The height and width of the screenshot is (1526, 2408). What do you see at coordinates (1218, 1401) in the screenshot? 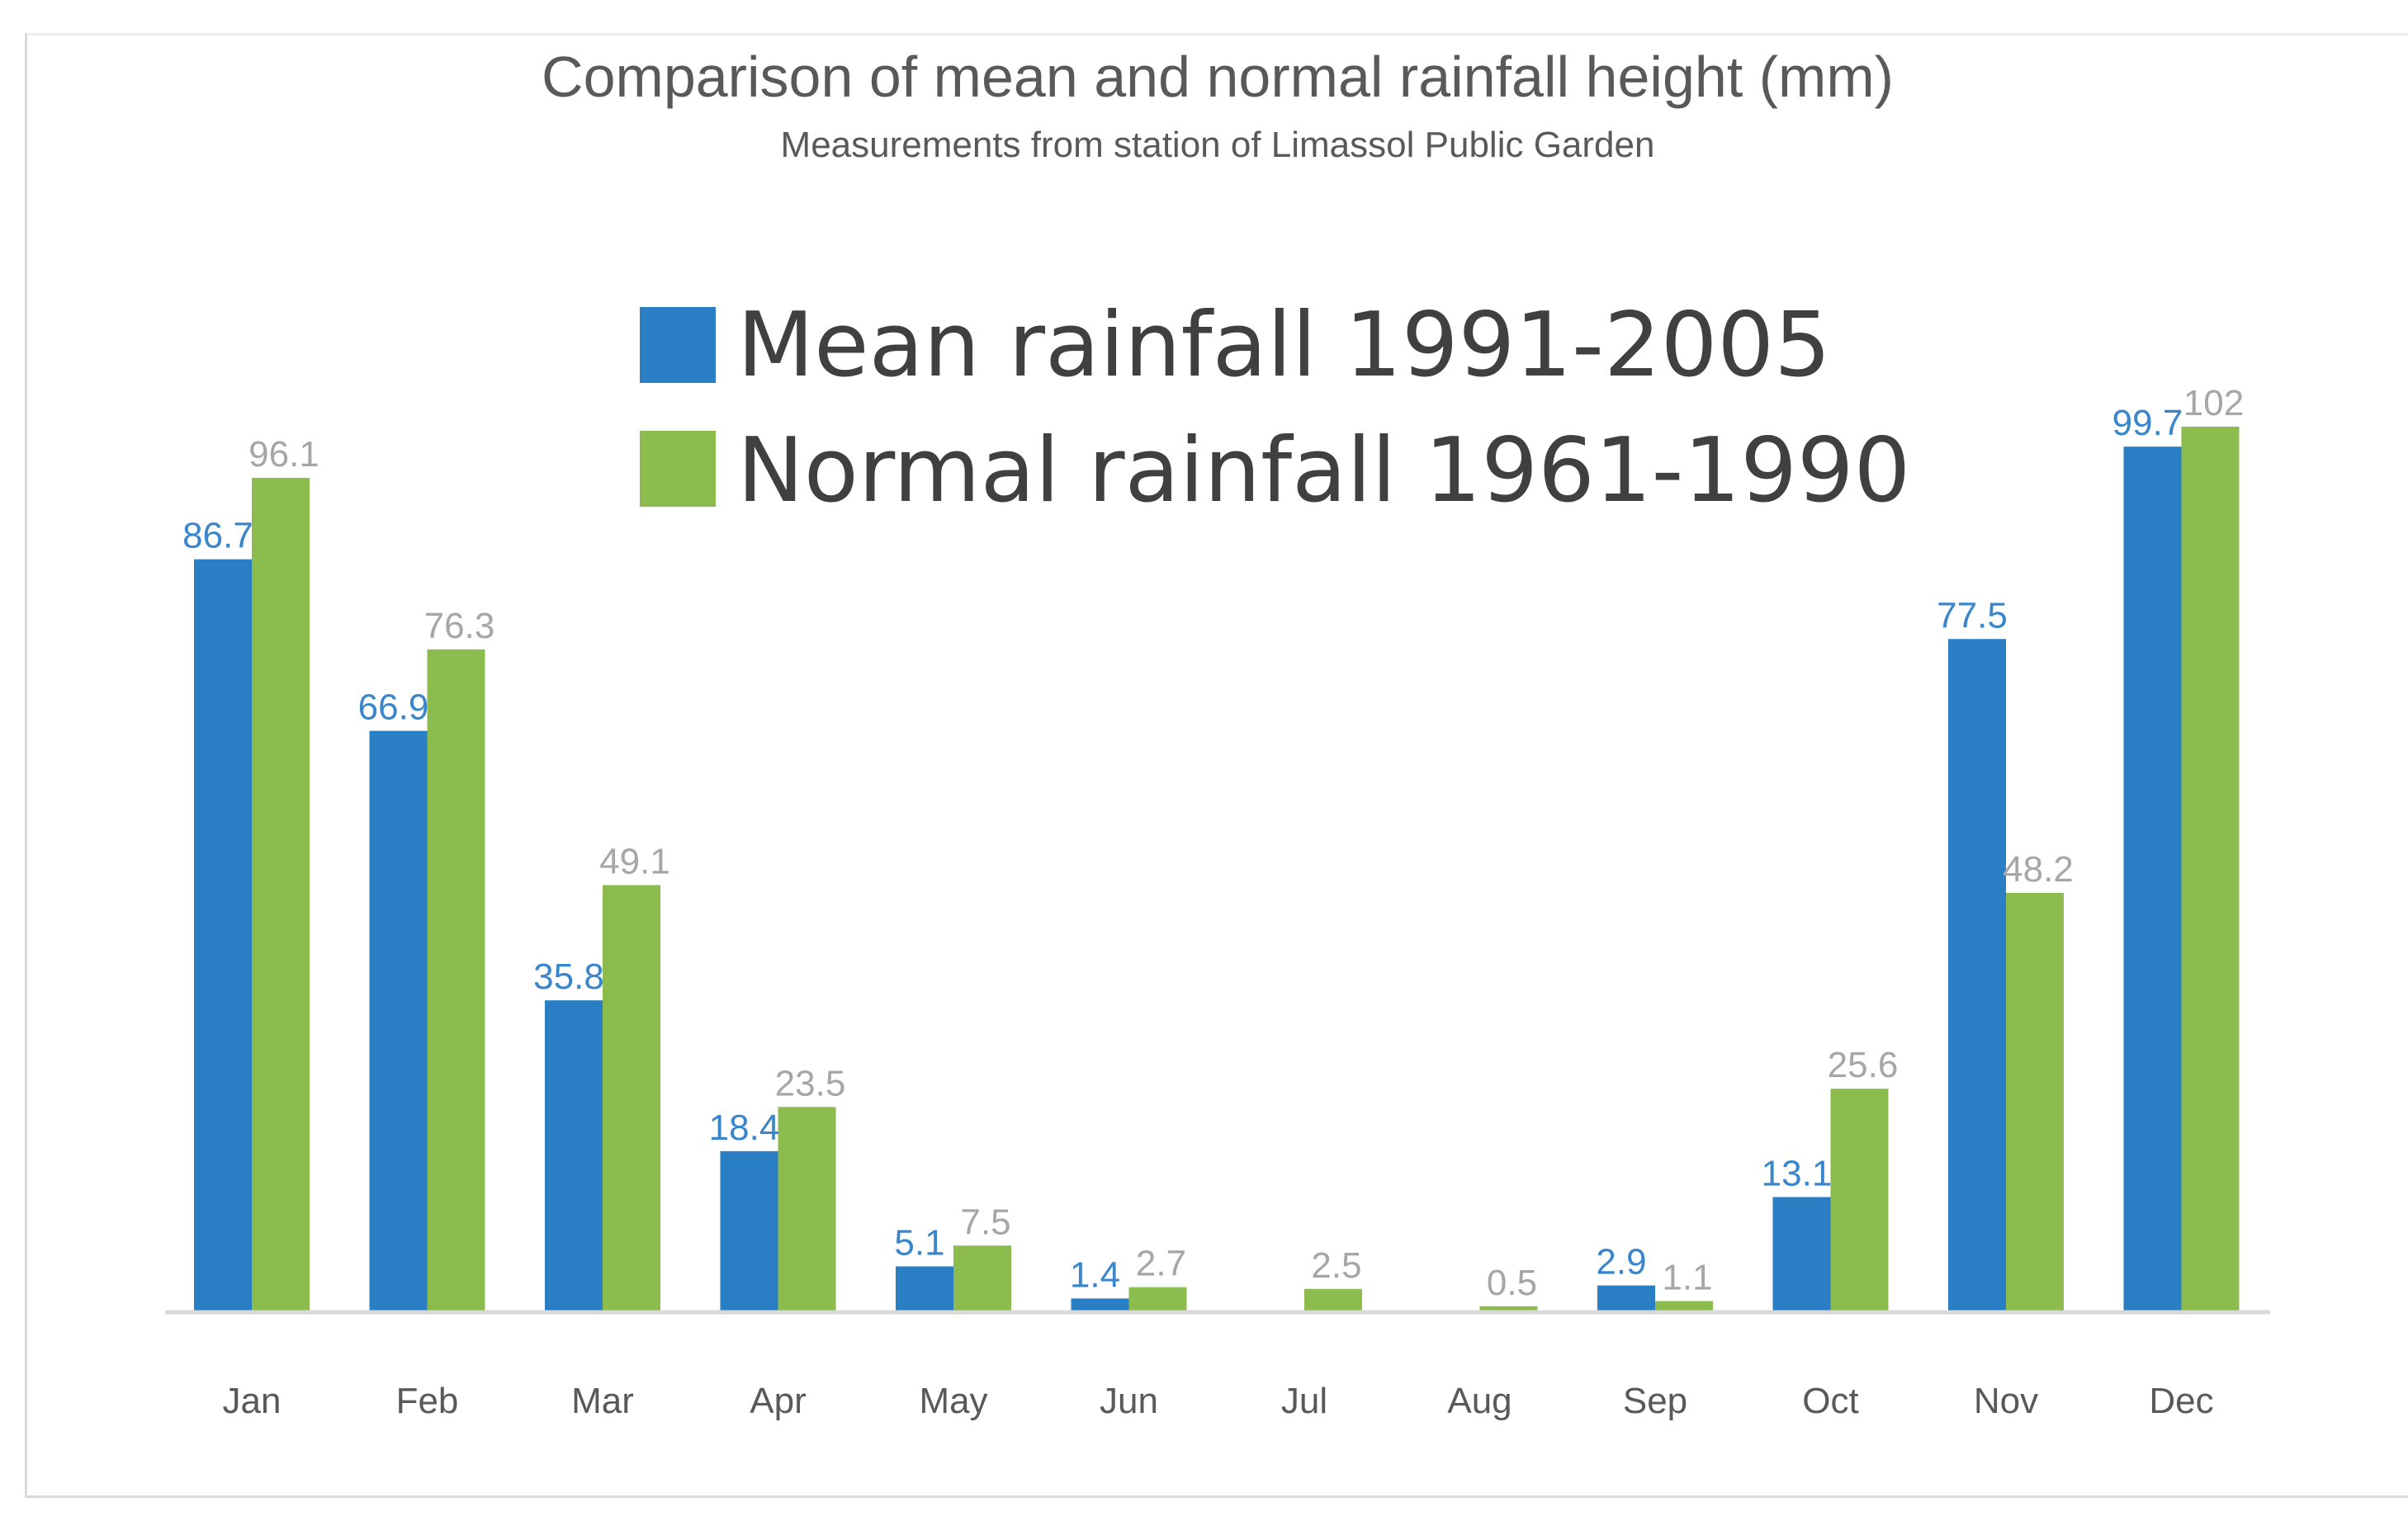
I see `x-axis-tick-labels: Jan Feb Mar Apr May Jun Jul Aug Sep Oct Nov Dec` at bounding box center [1218, 1401].